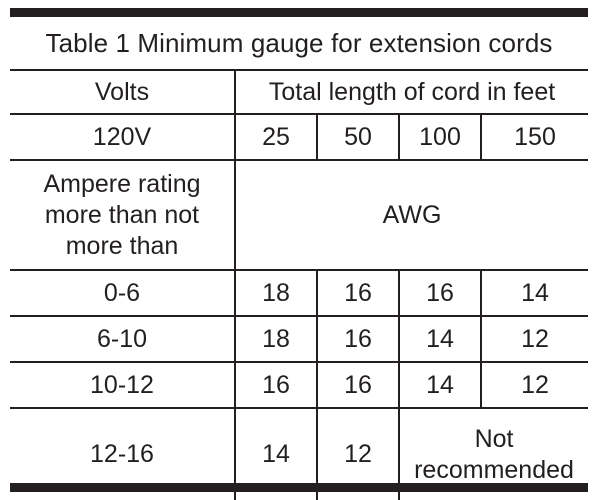 The width and height of the screenshot is (599, 500). I want to click on note-line: Not, so click(494, 438).